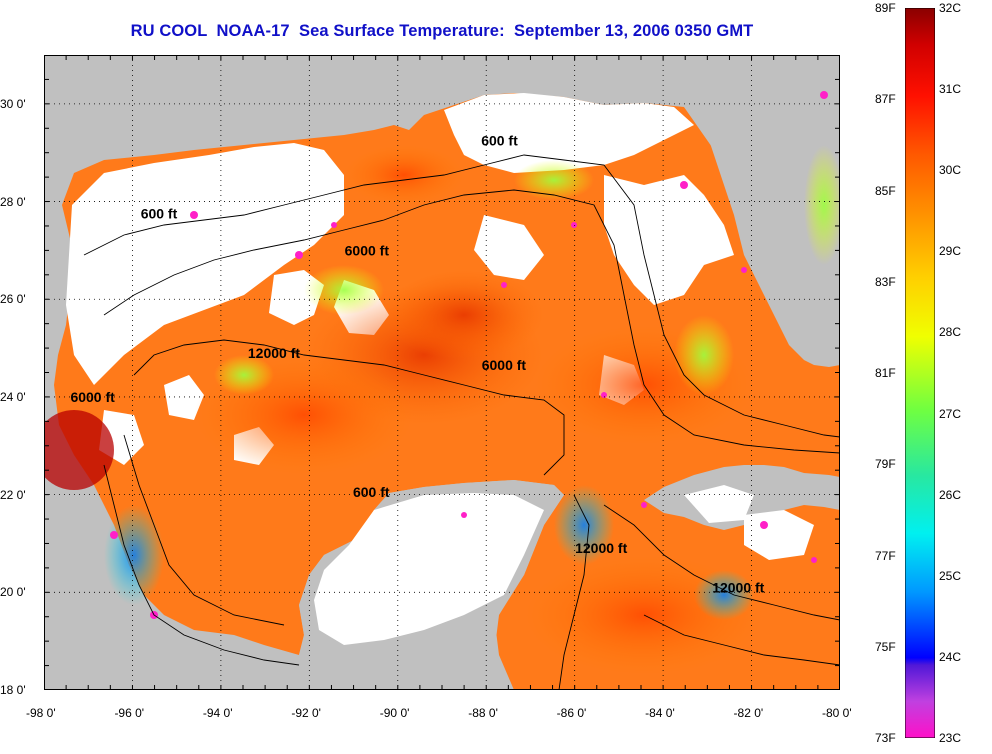 The height and width of the screenshot is (754, 992). I want to click on longitude-label: -82 0', so click(748, 713).